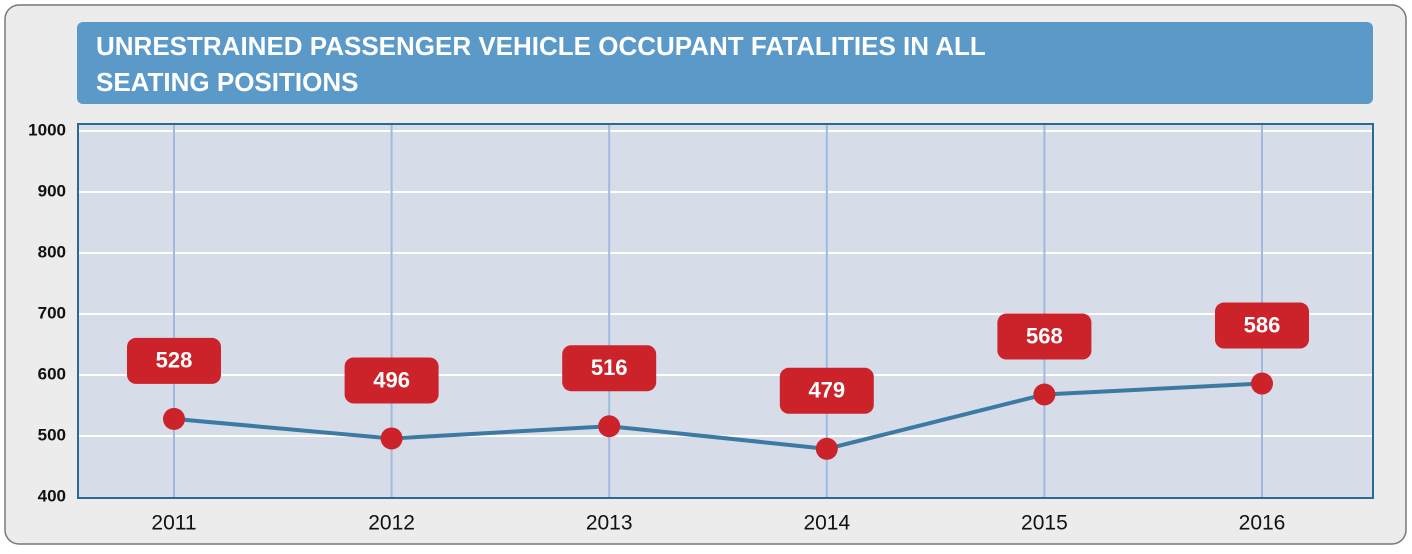 This screenshot has width=1412, height=554. I want to click on value-label: 528, so click(174, 360).